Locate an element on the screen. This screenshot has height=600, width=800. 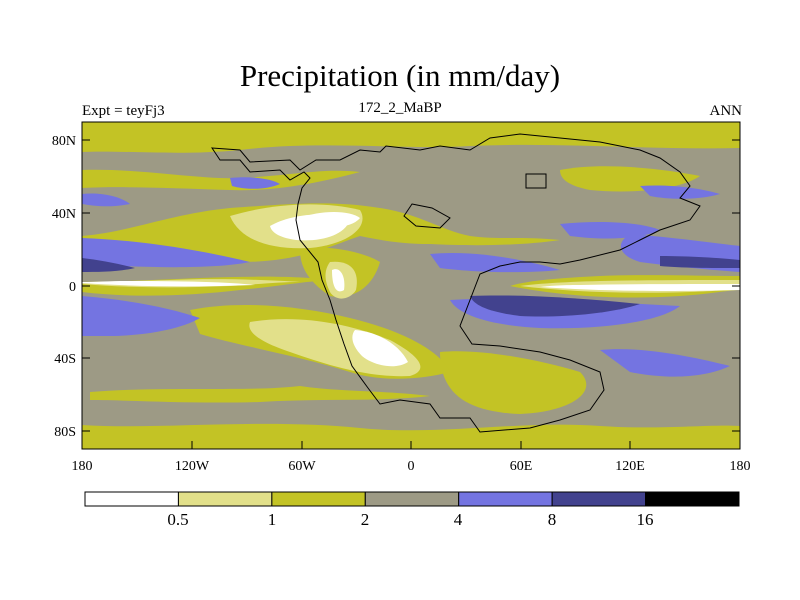
colorbar-frame is located at coordinates (412, 499).